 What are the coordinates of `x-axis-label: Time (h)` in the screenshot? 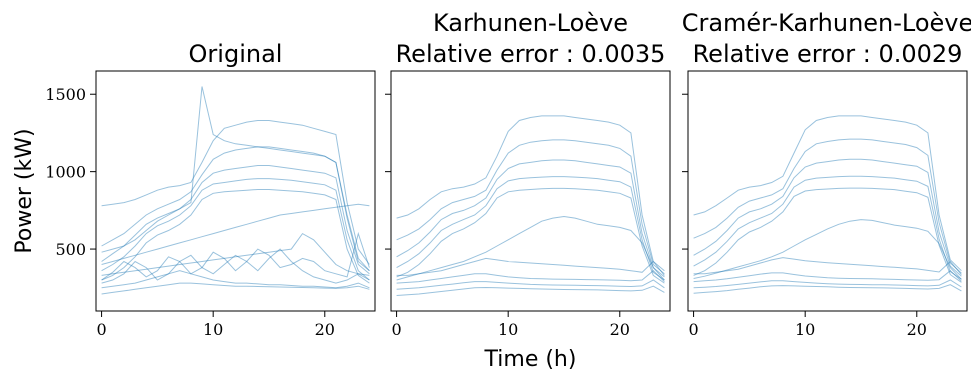 It's located at (530, 359).